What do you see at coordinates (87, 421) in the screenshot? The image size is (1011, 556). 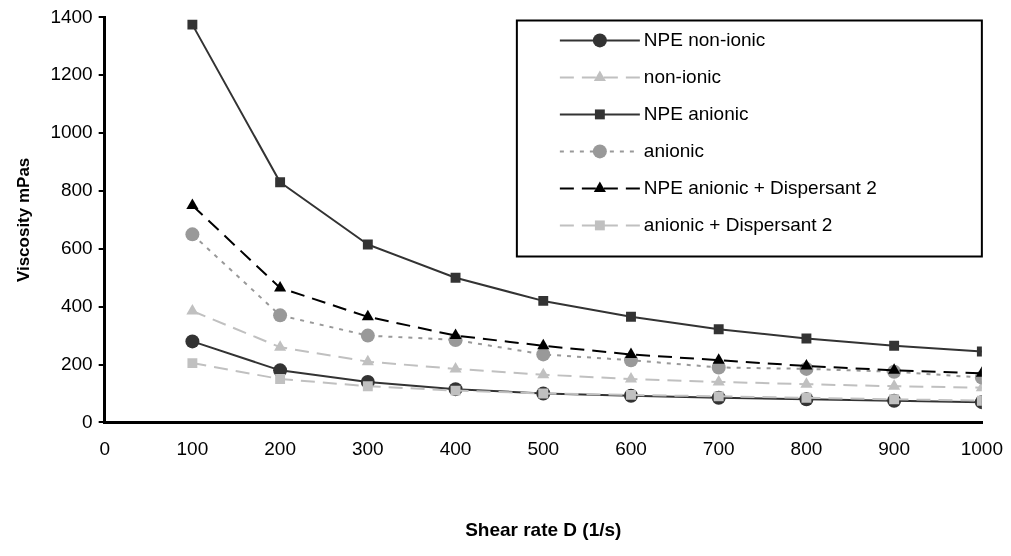 I see `y-tick-label: 0` at bounding box center [87, 421].